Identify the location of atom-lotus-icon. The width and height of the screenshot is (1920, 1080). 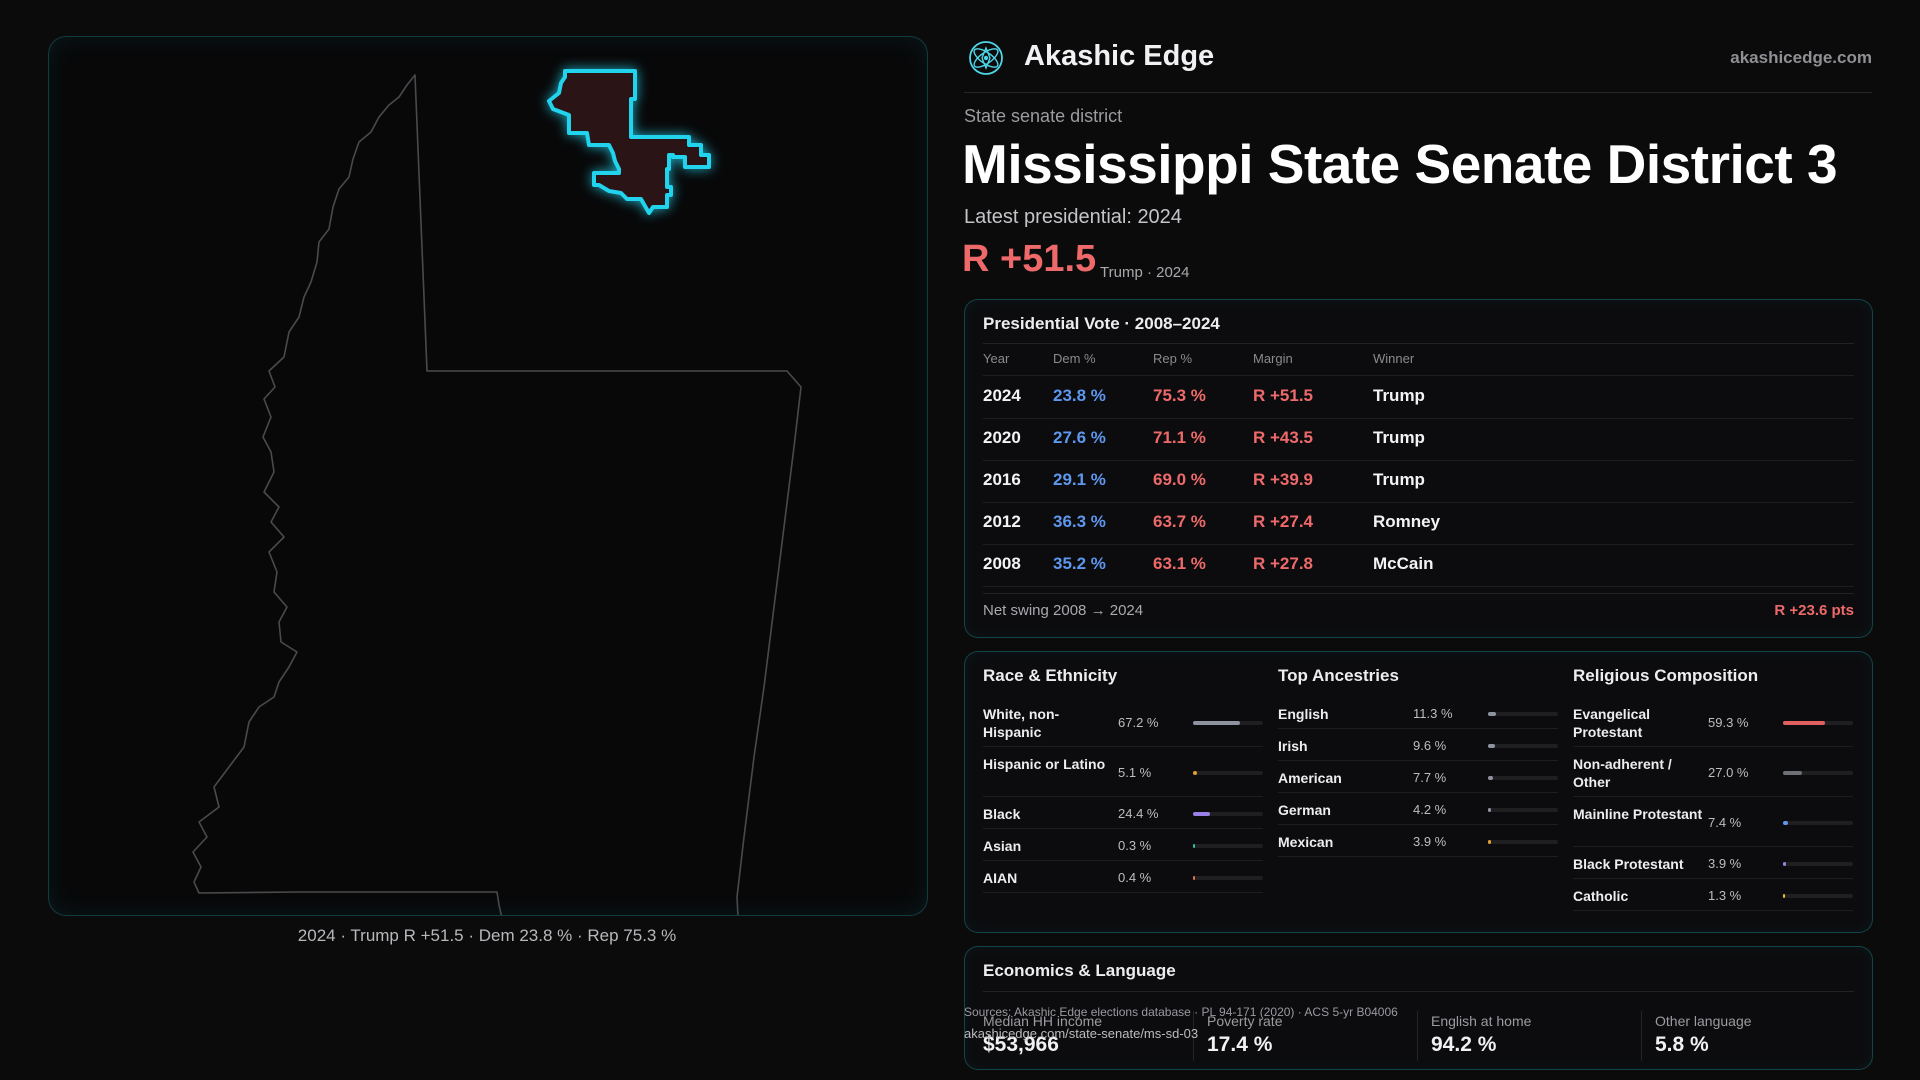
(986, 58).